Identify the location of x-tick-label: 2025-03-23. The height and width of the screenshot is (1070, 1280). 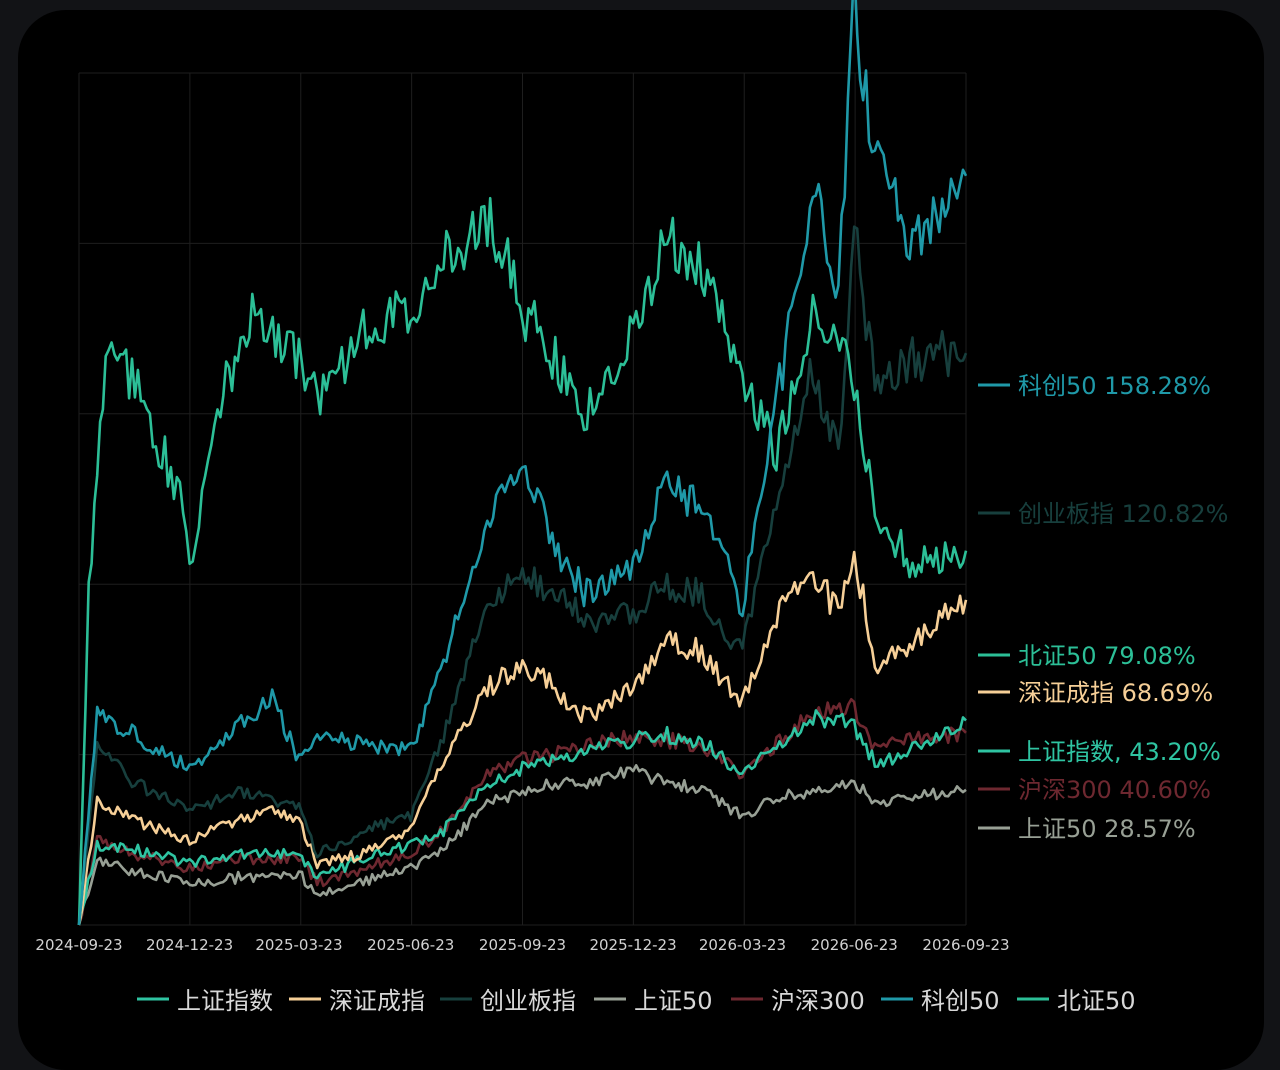
(298, 945).